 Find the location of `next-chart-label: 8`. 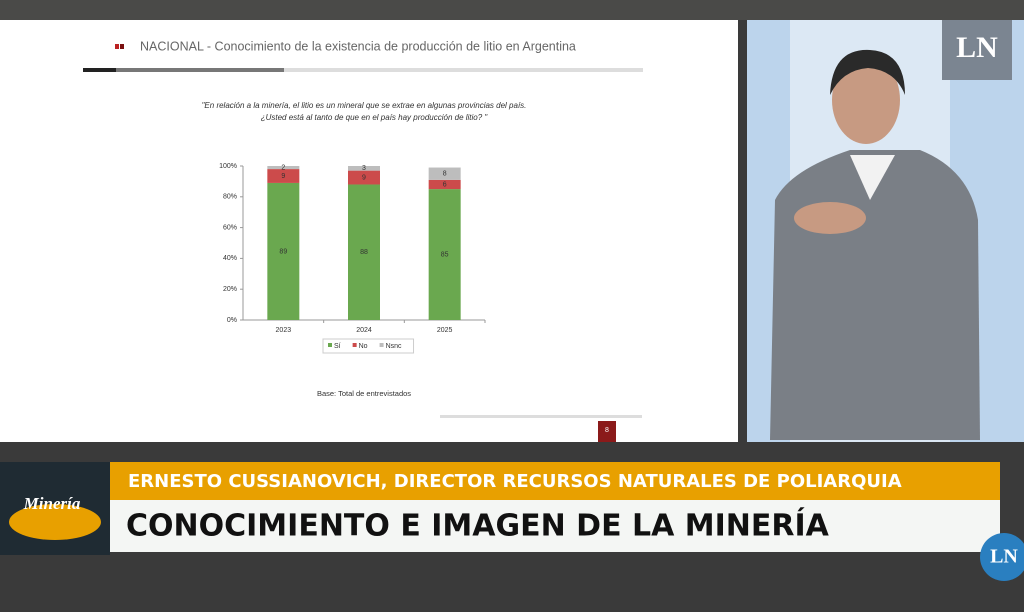

next-chart-label: 8 is located at coordinates (607, 430).